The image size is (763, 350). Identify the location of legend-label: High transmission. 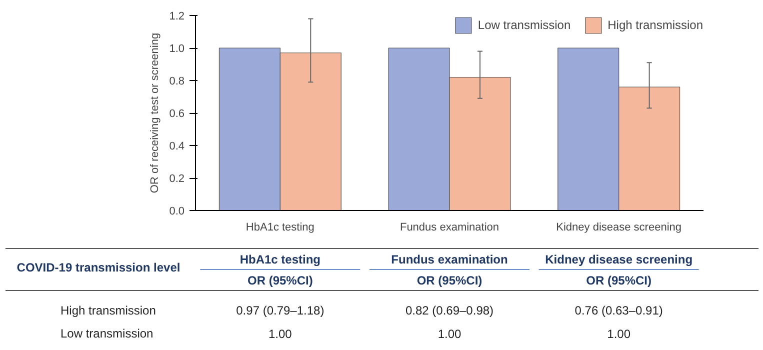
(655, 25).